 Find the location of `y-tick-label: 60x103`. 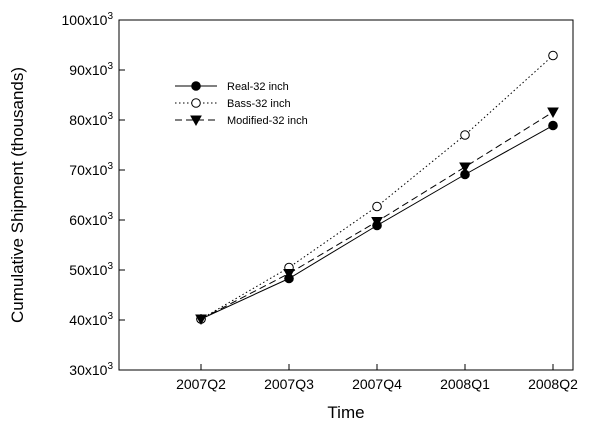

y-tick-label: 60x103 is located at coordinates (91, 219).